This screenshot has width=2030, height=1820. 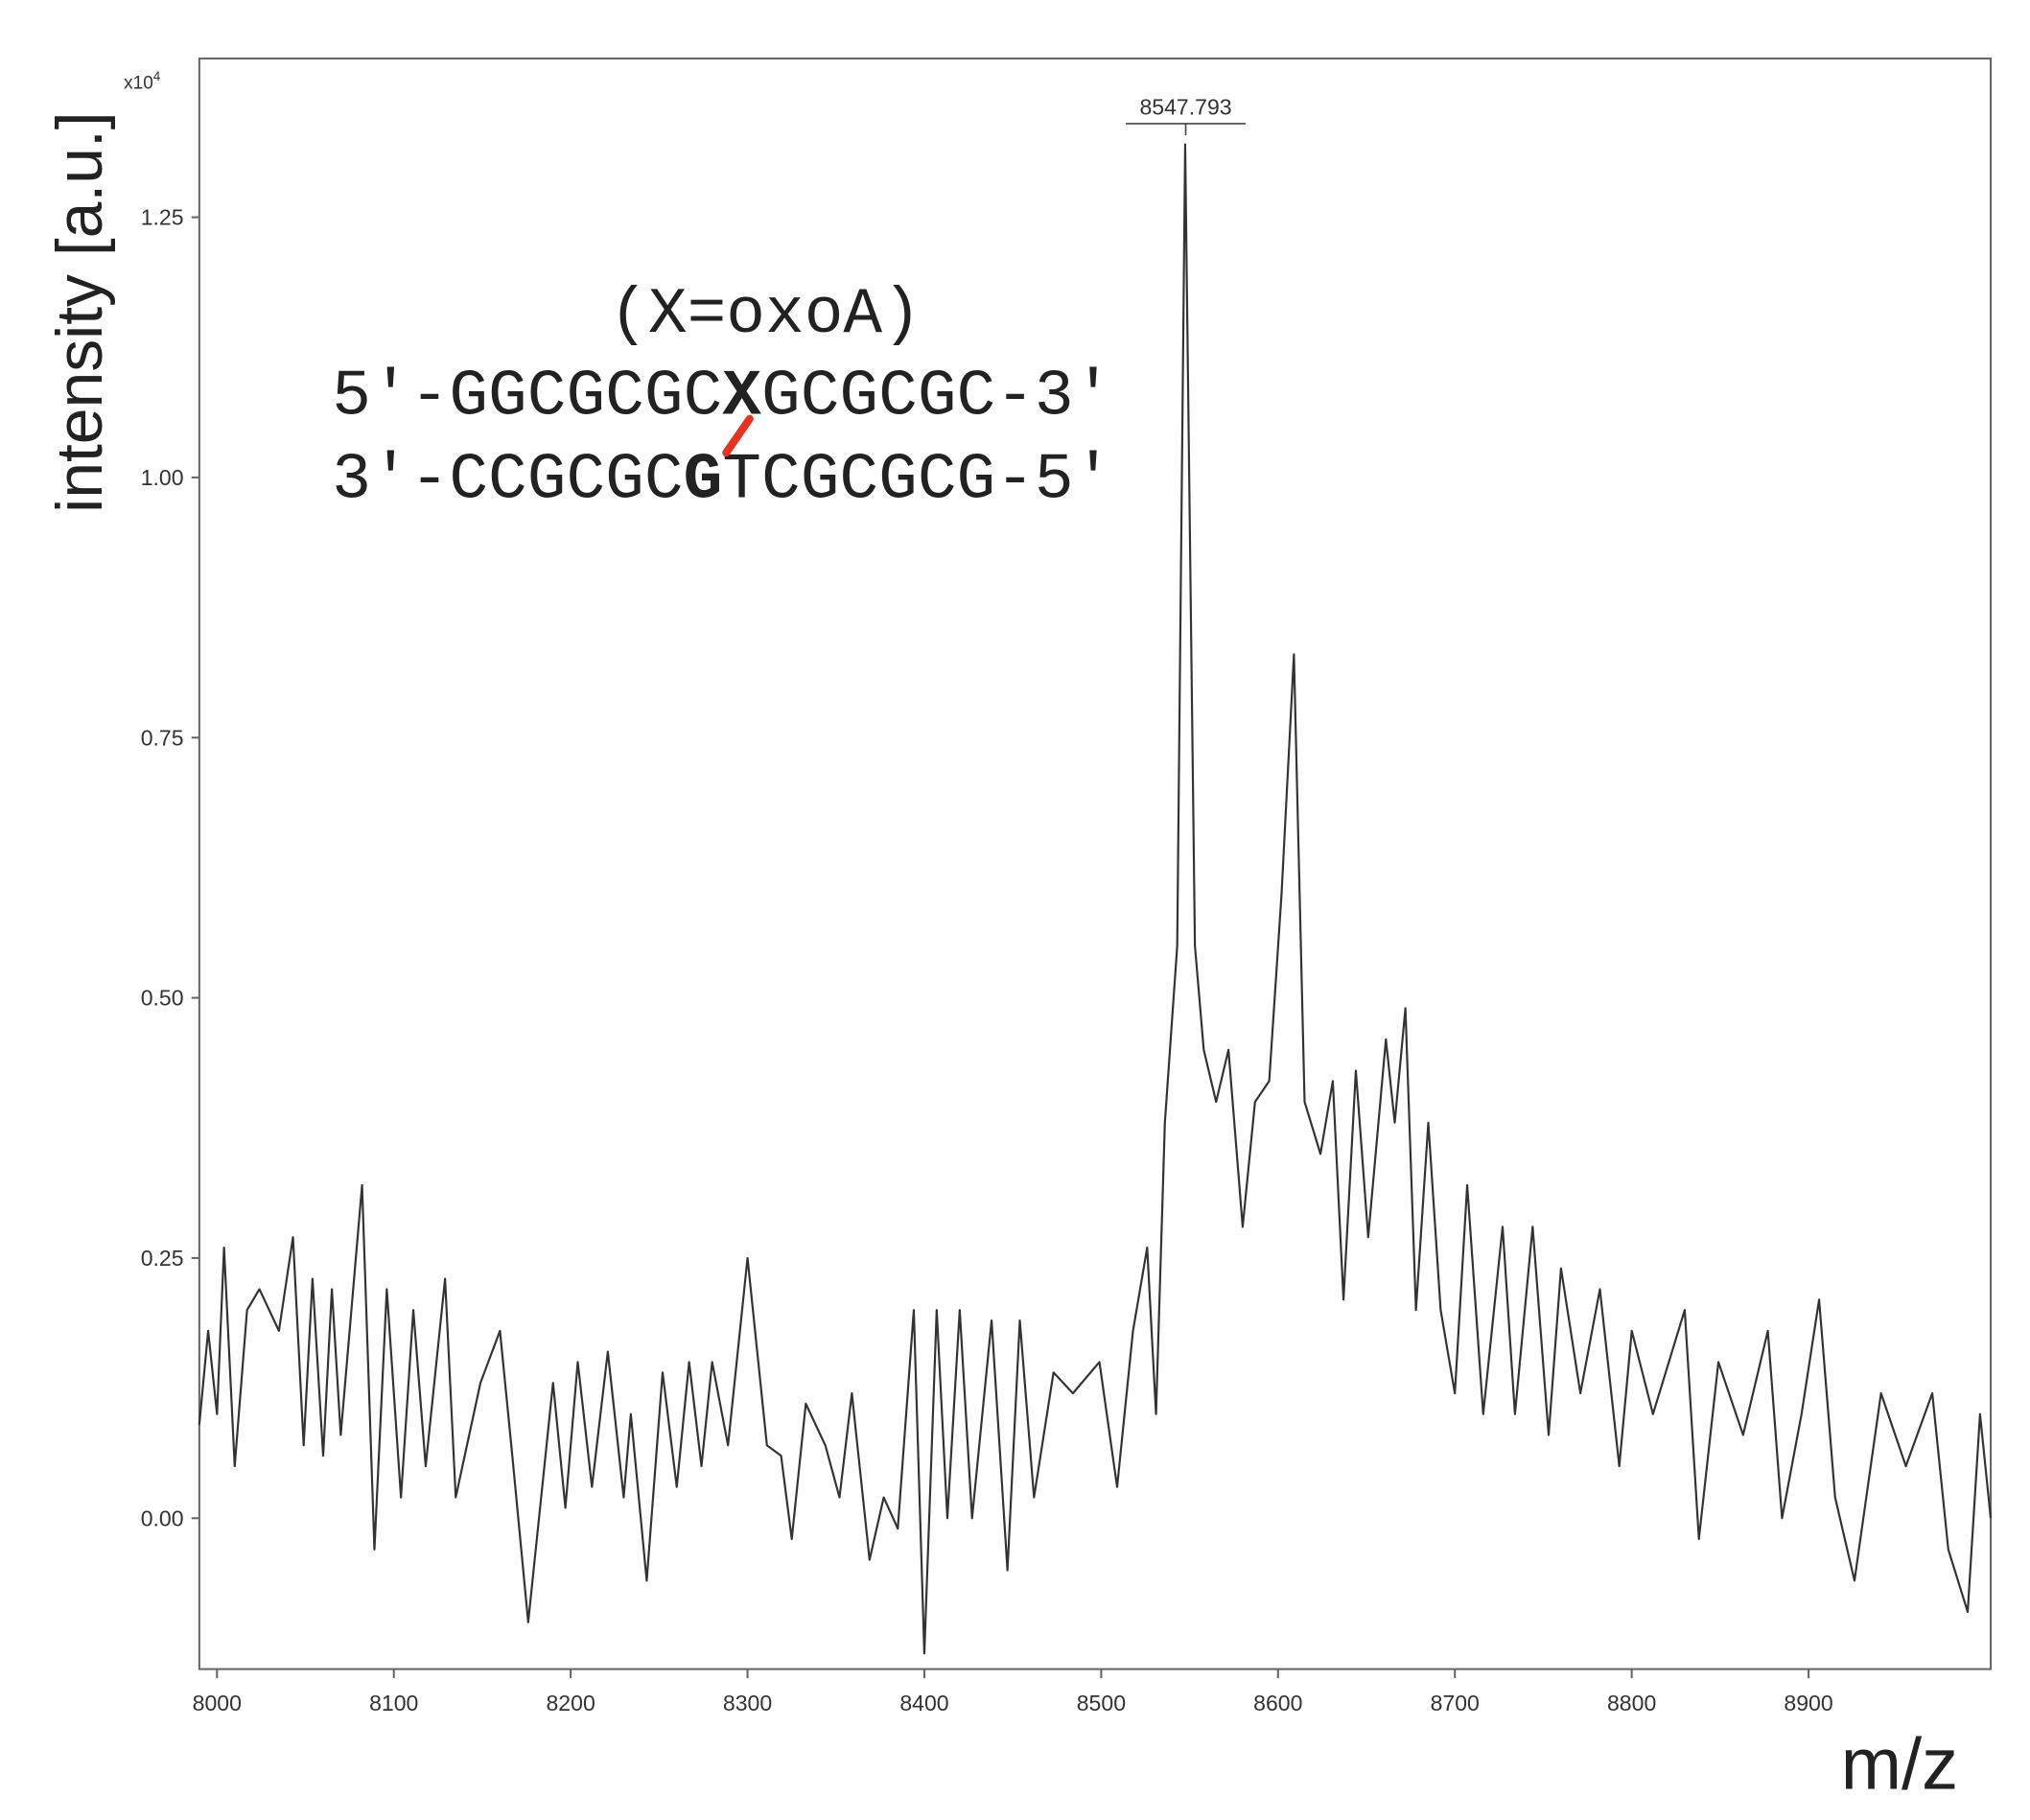 I want to click on strand-top: 5′-GGCGCGCXGCGCGC-3′, so click(x=722, y=397).